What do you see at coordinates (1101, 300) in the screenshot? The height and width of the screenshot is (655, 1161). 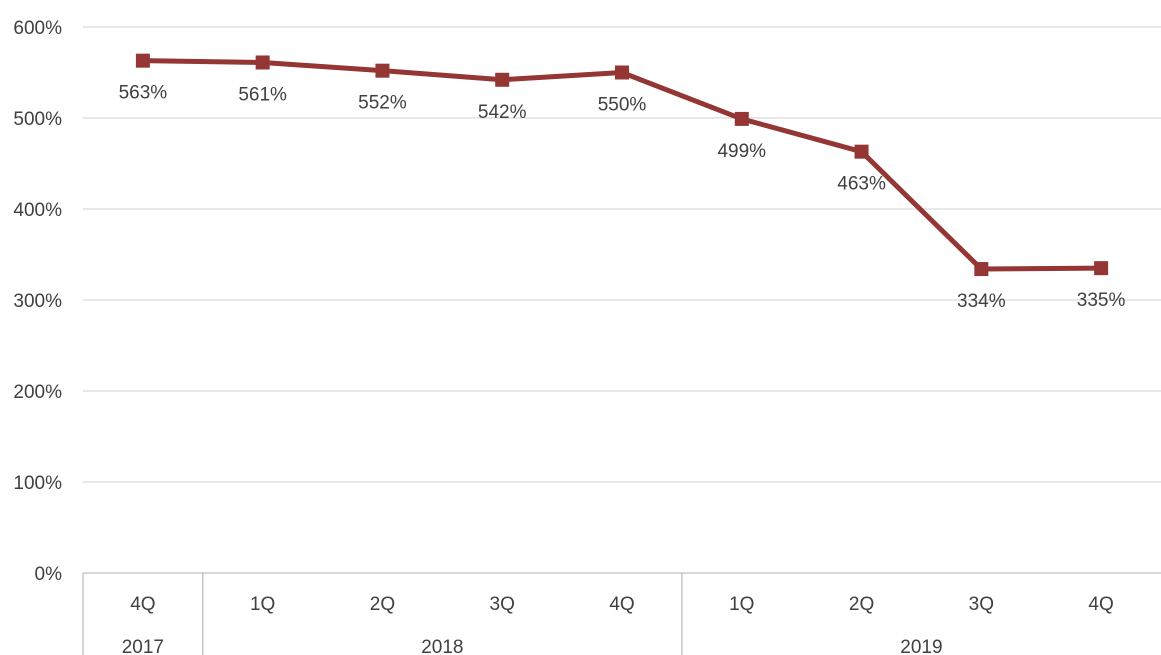 I see `data-label: 335%` at bounding box center [1101, 300].